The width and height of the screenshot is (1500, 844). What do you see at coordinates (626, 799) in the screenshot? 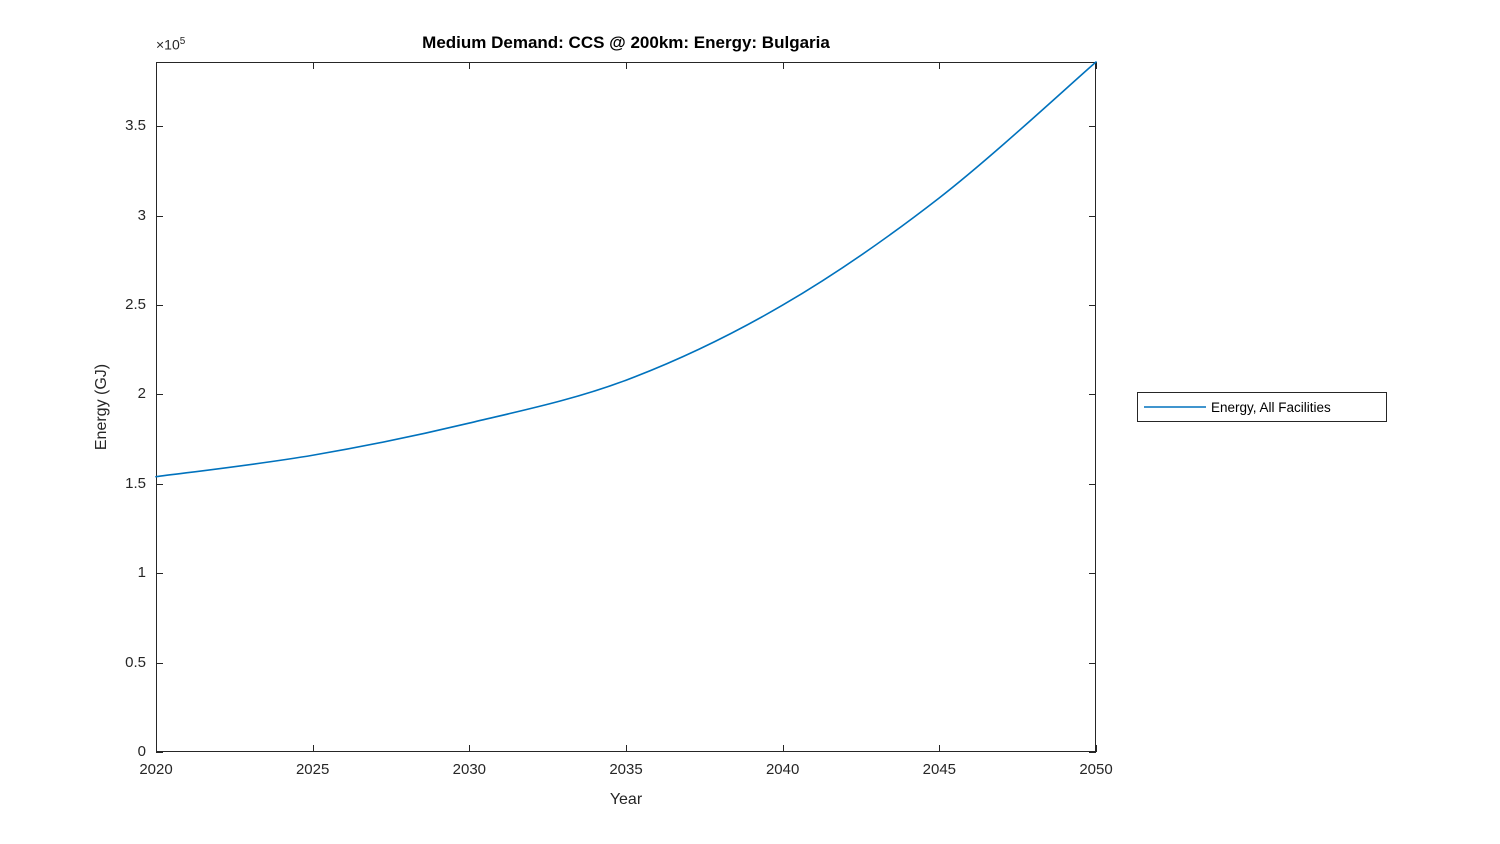
I see `x-axis-label: Year` at bounding box center [626, 799].